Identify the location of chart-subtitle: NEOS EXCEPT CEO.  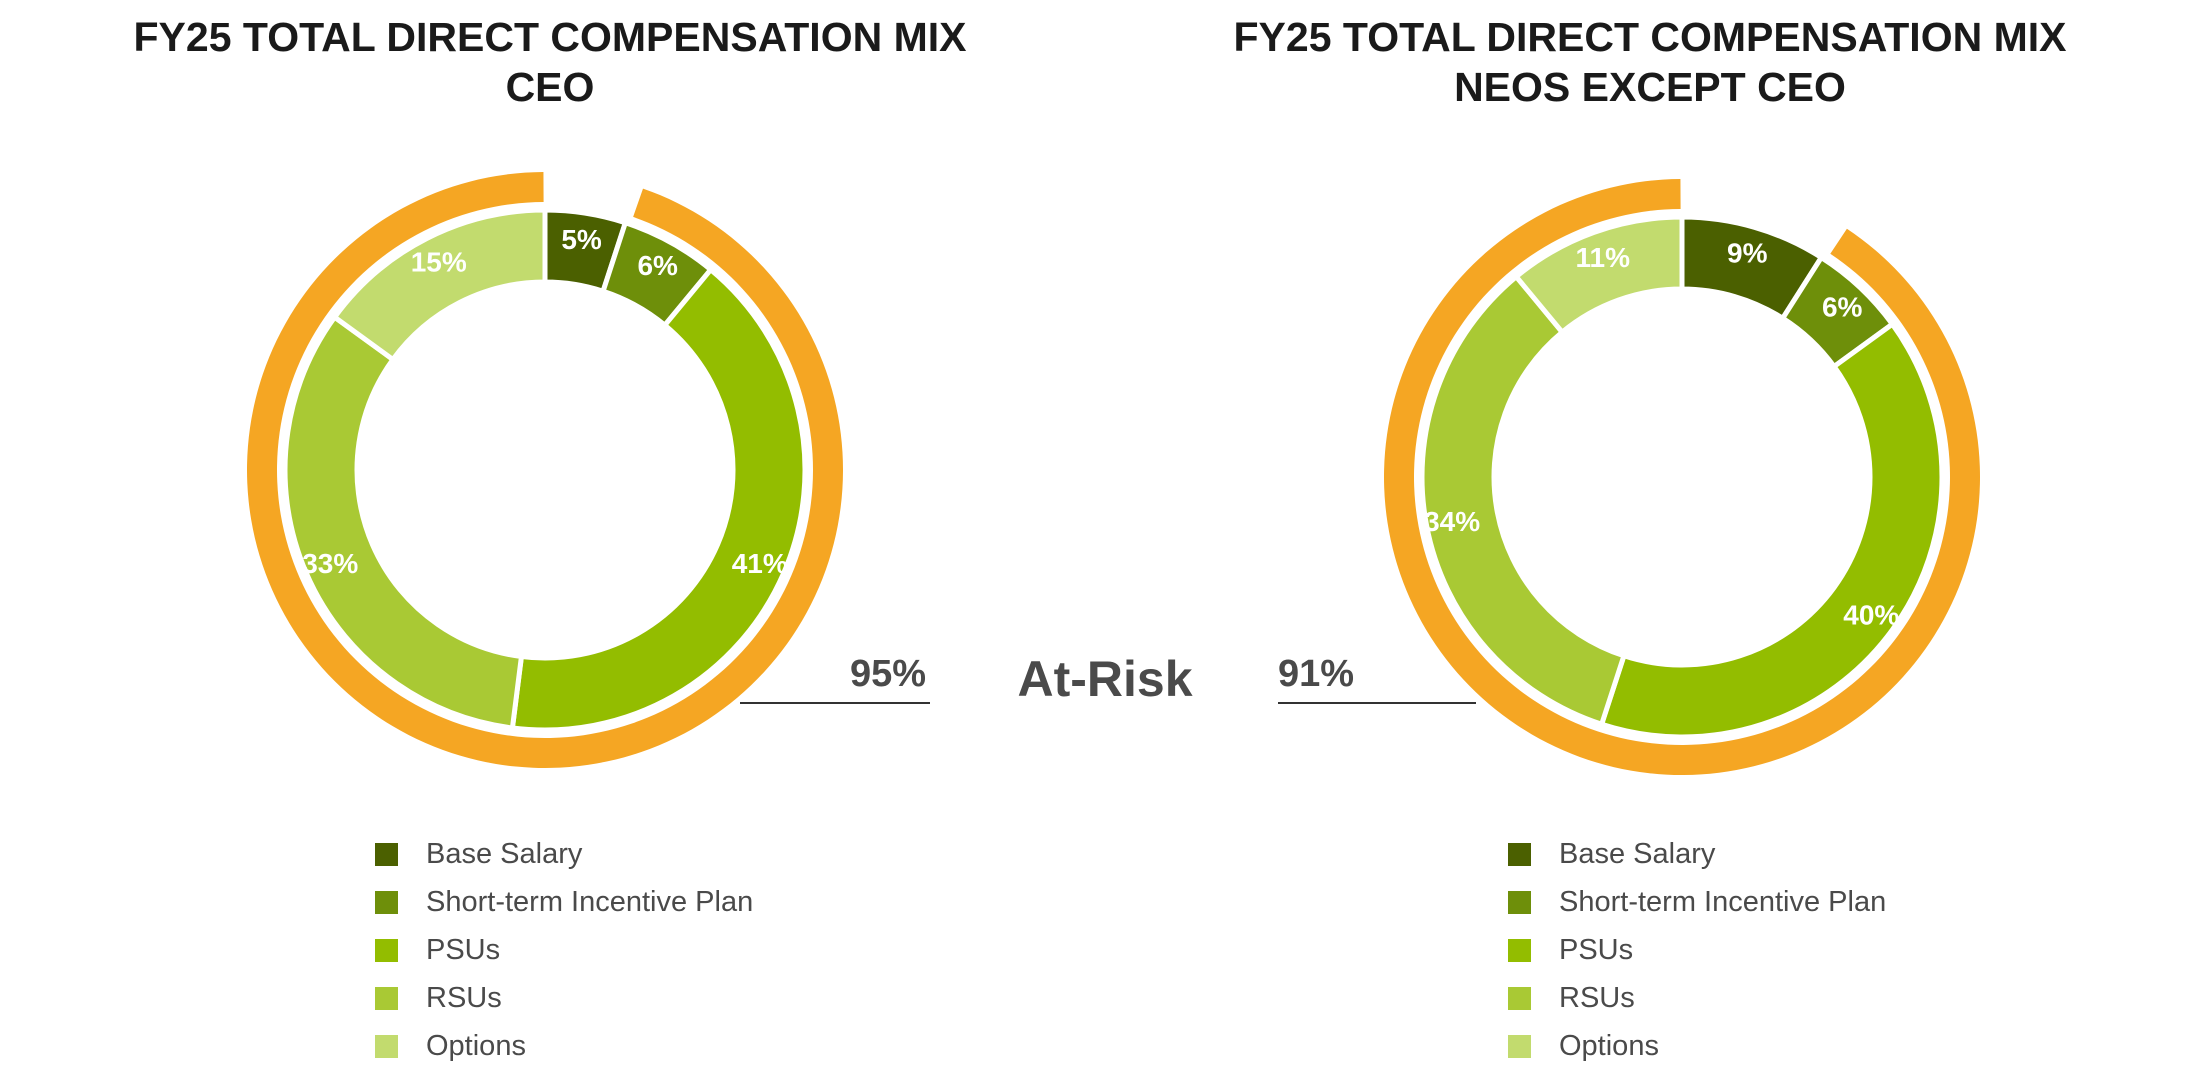
(1650, 87).